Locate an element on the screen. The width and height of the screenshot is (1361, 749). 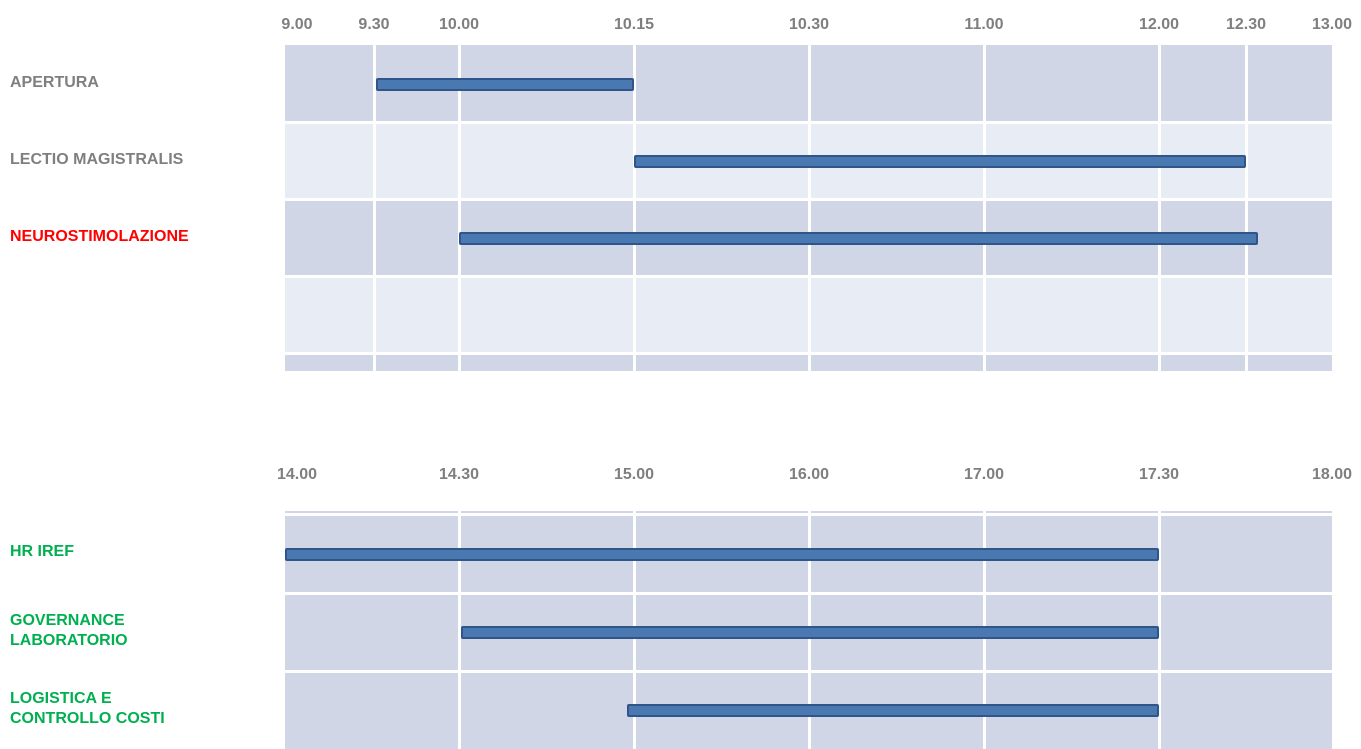
axis-tick-label: 18.00 is located at coordinates (1332, 474).